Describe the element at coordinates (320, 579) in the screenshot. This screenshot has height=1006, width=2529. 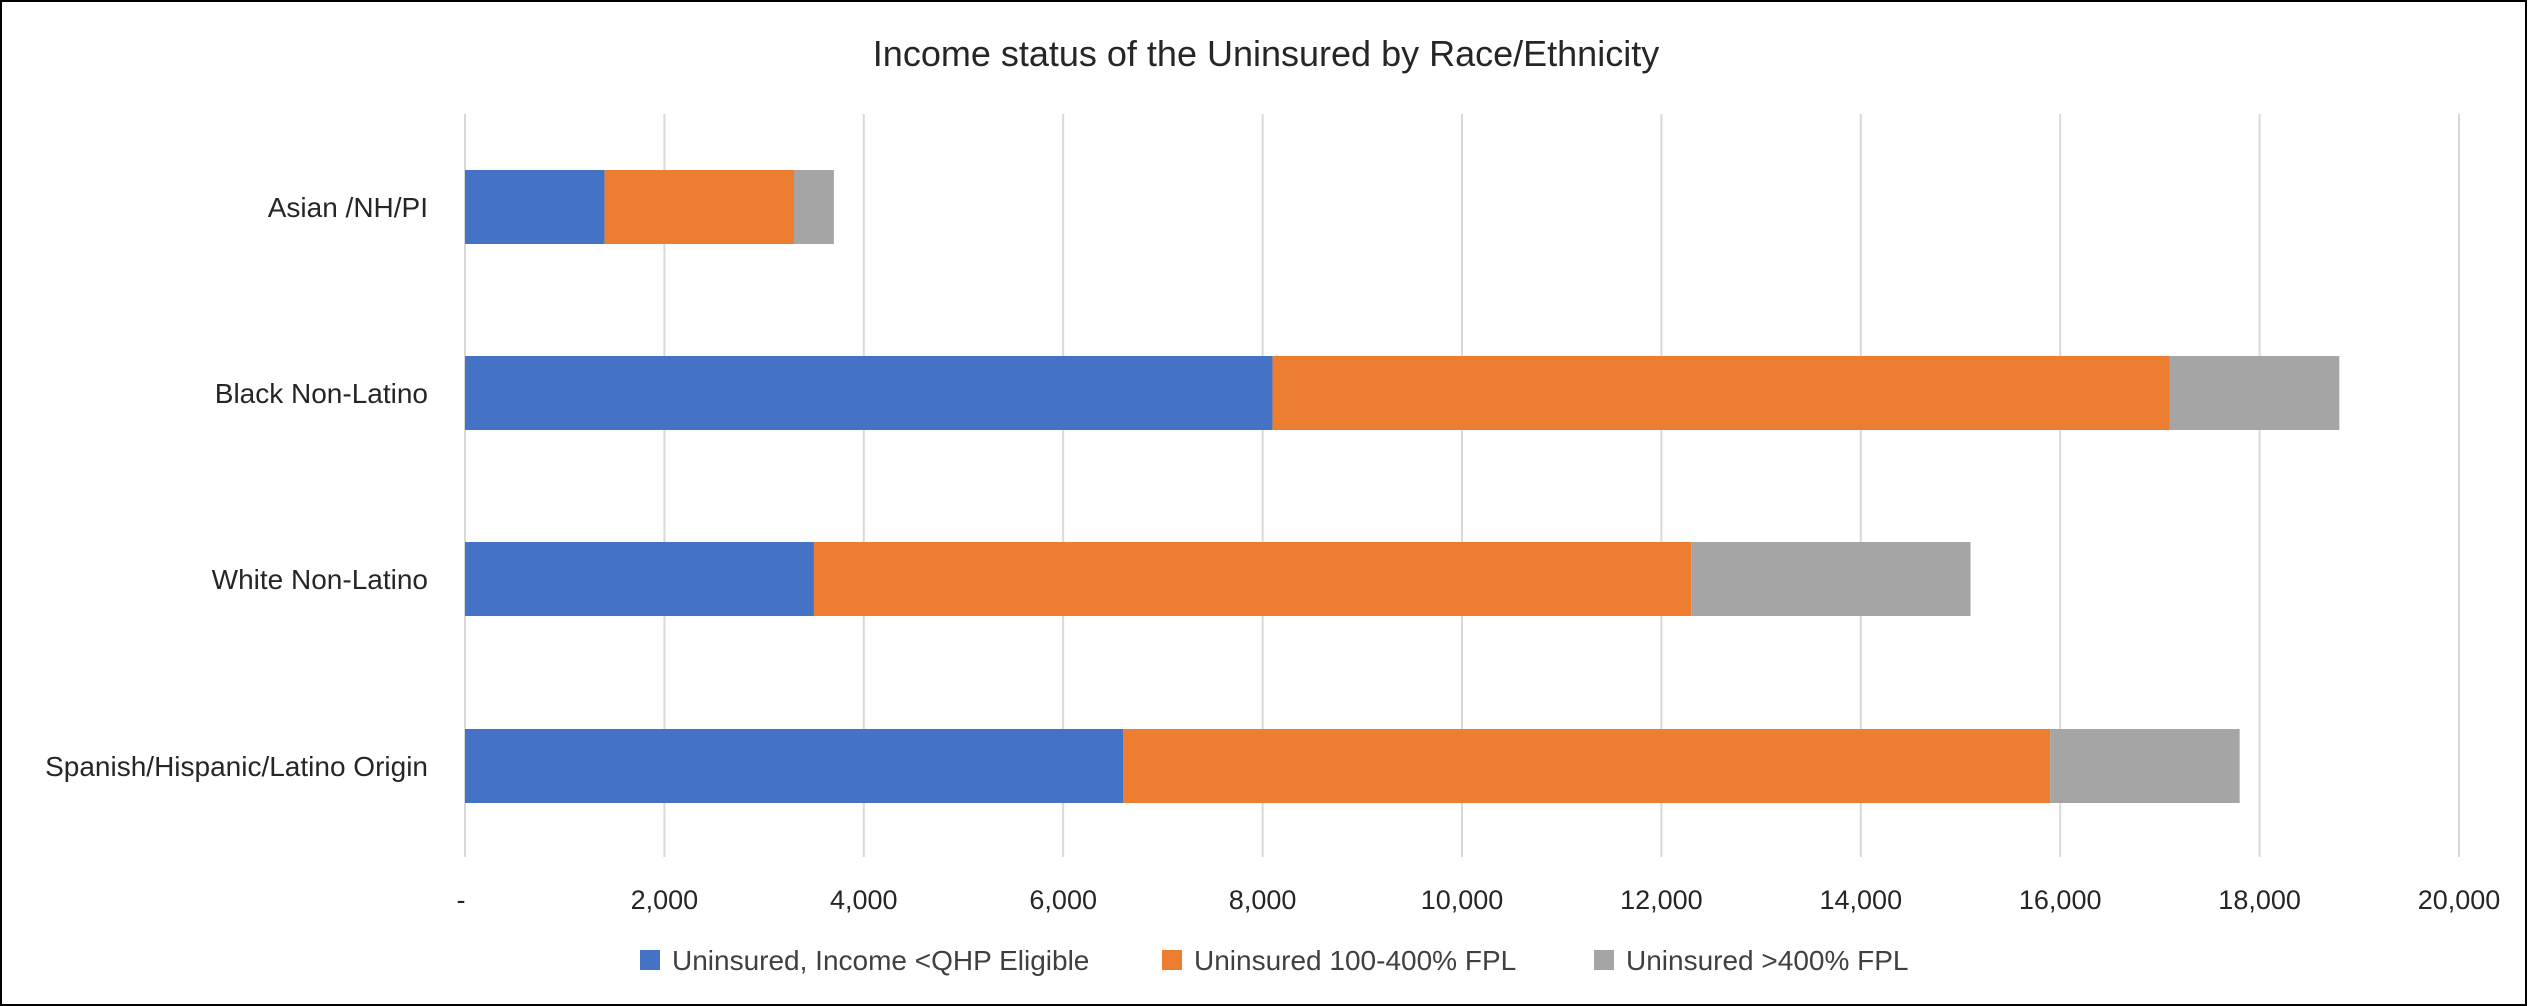
I see `category-label-2: White Non-Latino` at that location.